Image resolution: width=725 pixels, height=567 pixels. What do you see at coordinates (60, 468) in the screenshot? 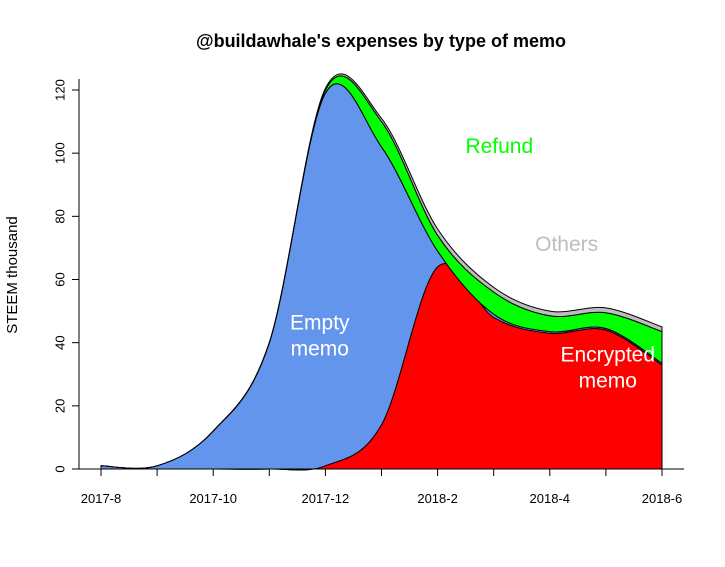
I see `y-tick-label: 0` at bounding box center [60, 468].